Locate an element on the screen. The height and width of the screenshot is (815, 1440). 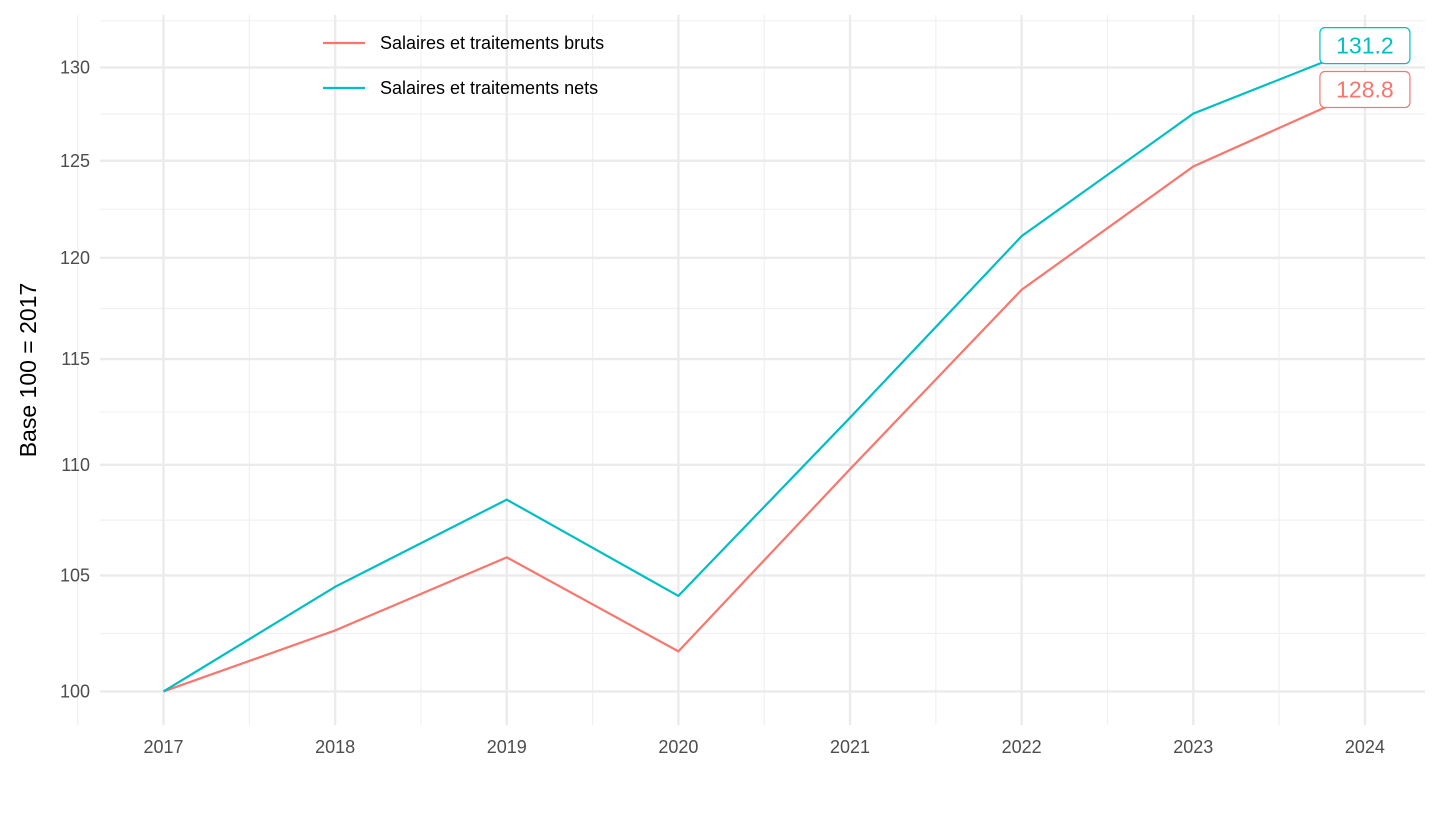
x-tick-label: 2018 is located at coordinates (335, 747).